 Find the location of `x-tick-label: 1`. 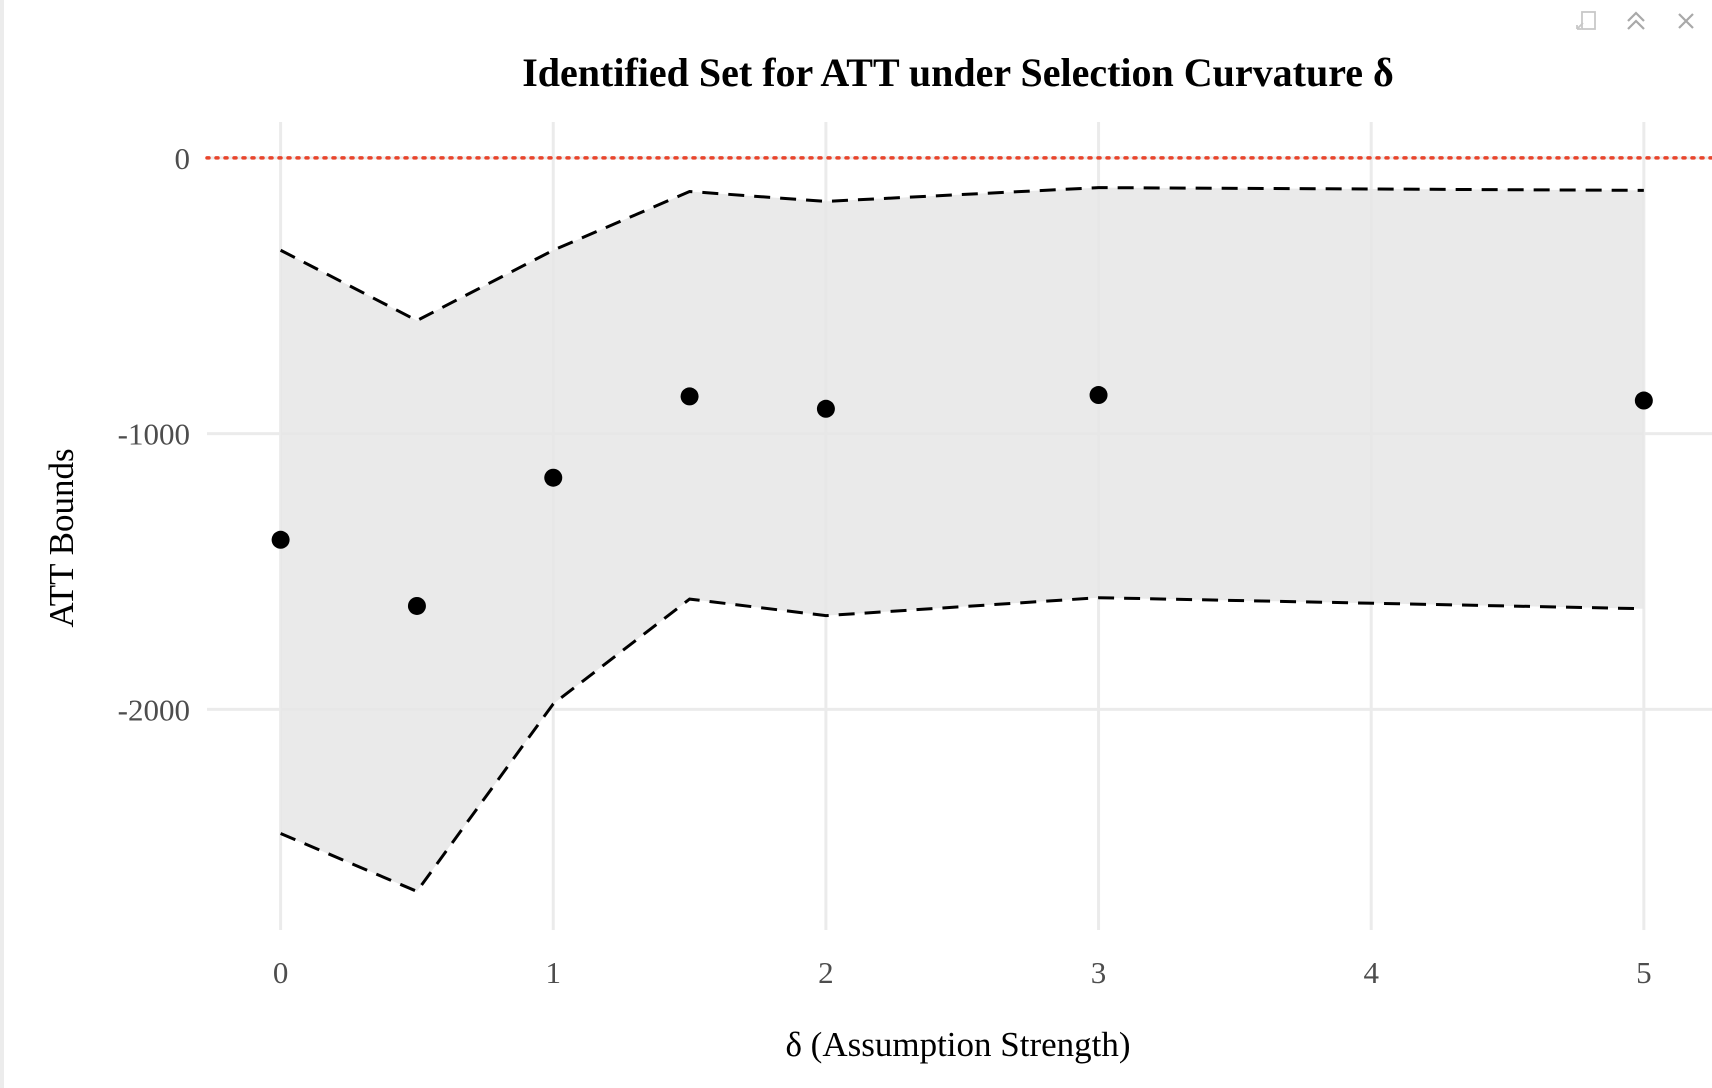

x-tick-label: 1 is located at coordinates (554, 972).